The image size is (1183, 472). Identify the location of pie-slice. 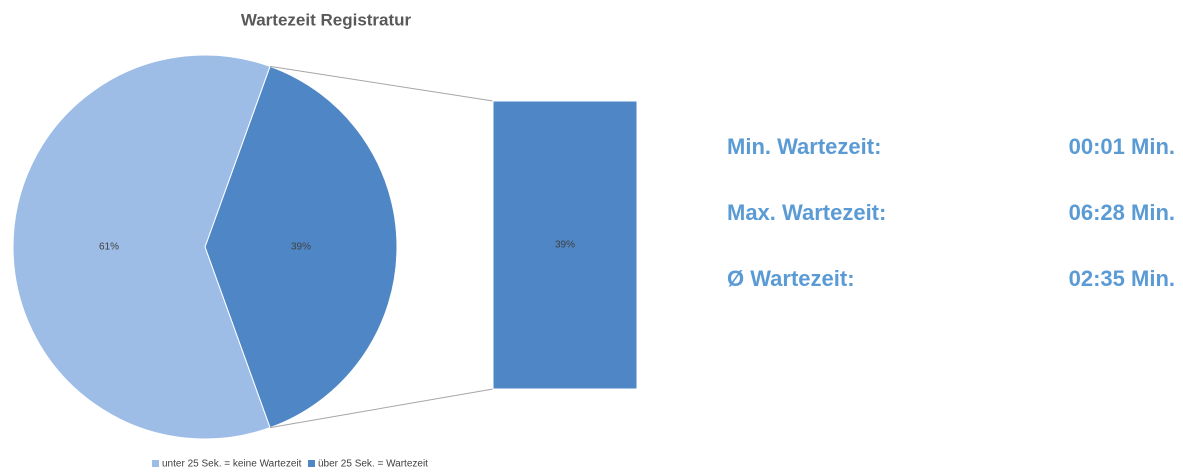
(301, 247).